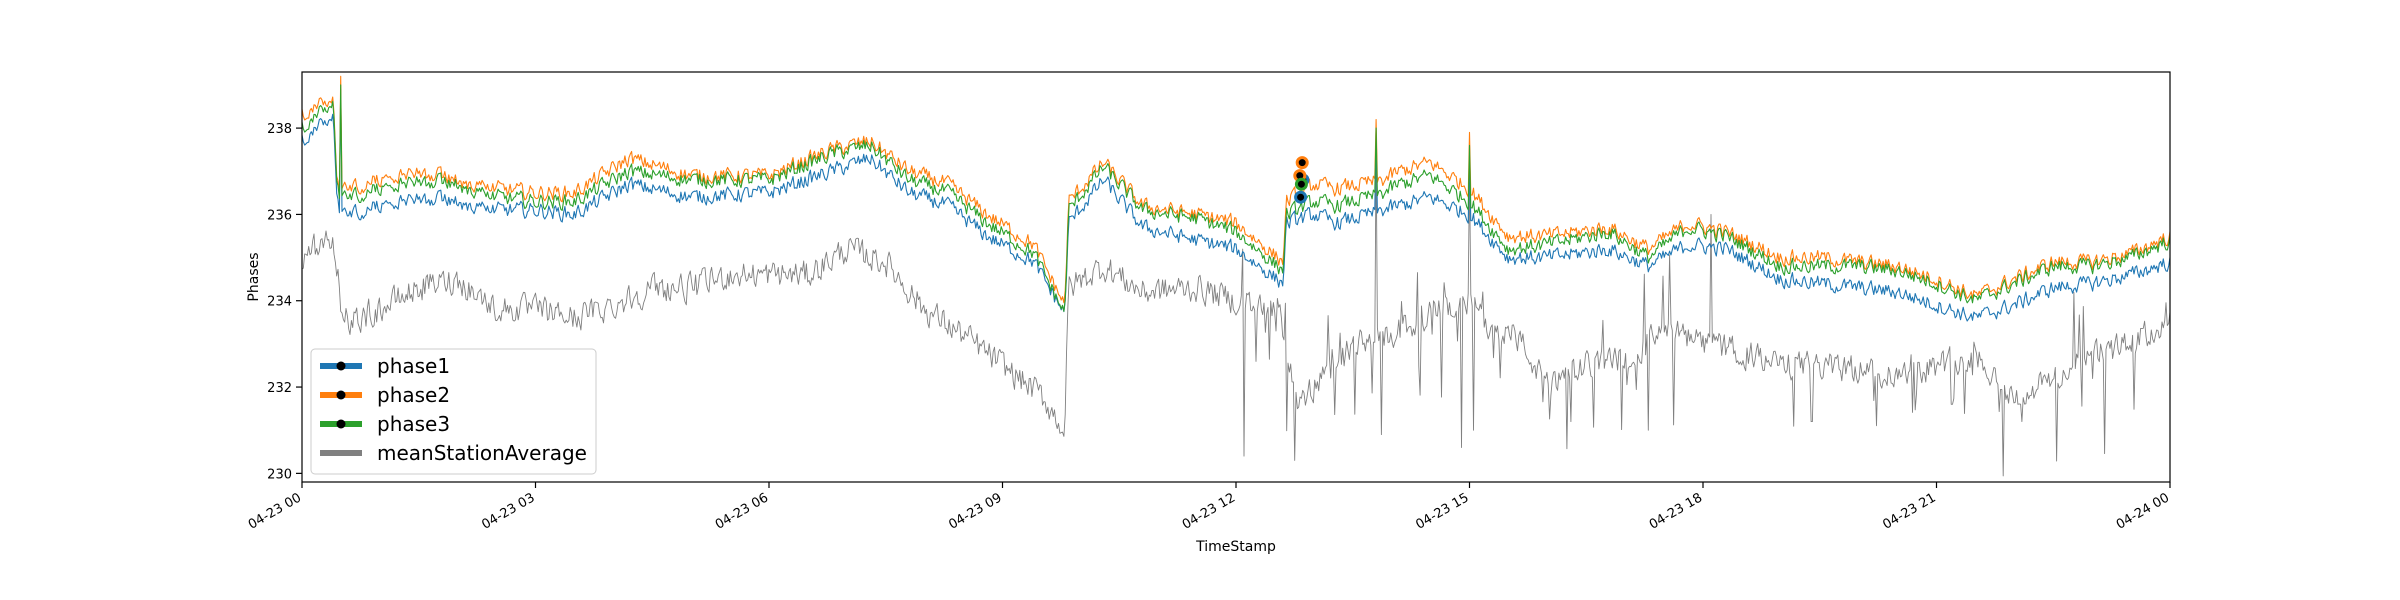 The width and height of the screenshot is (2400, 600). Describe the element at coordinates (1235, 547) in the screenshot. I see `x-axis-label: TimeStamp` at that location.